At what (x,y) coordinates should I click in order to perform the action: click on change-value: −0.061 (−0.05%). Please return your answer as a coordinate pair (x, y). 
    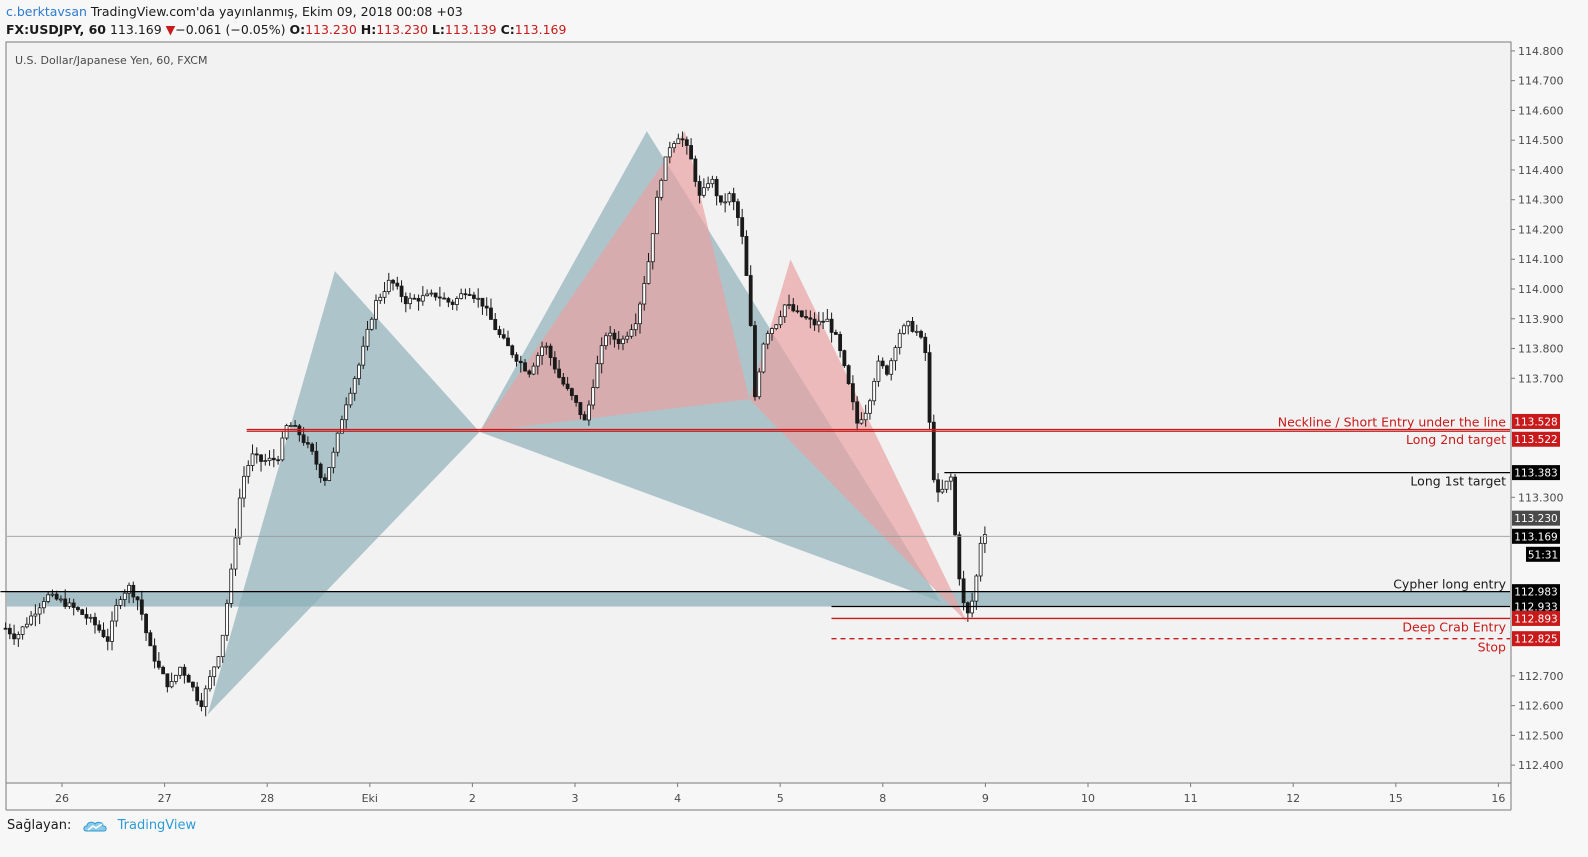
    Looking at the image, I should click on (230, 29).